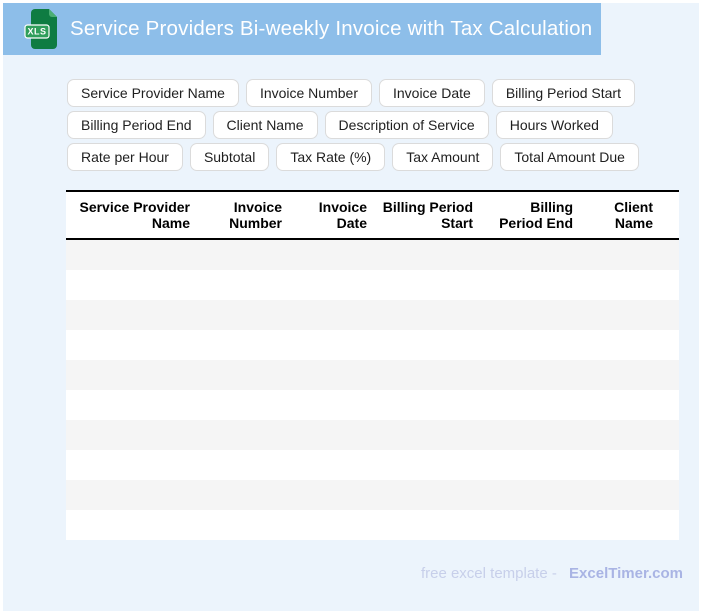 This screenshot has height=616, width=702. I want to click on footer: free excel template - ExcelTimer.com, so click(552, 573).